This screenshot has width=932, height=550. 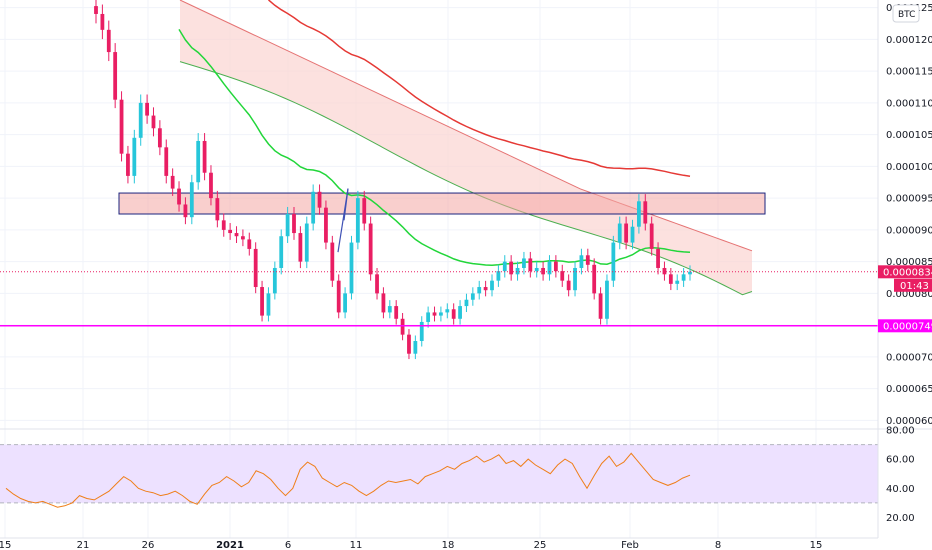 I want to click on currency-button: BTC, so click(x=906, y=13).